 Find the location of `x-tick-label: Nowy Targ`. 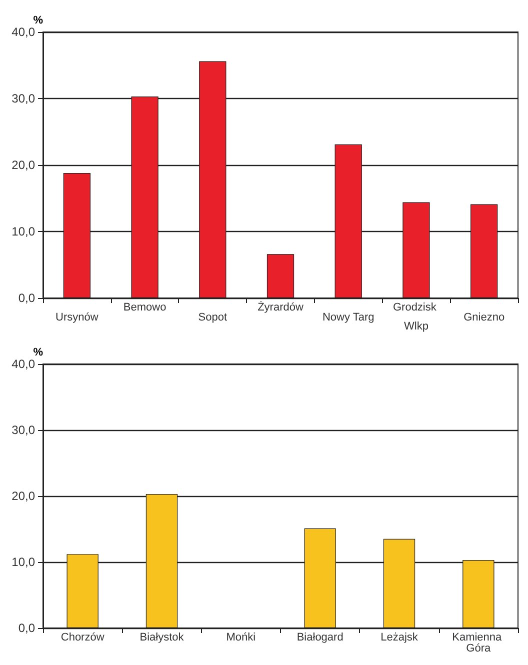

x-tick-label: Nowy Targ is located at coordinates (348, 318).